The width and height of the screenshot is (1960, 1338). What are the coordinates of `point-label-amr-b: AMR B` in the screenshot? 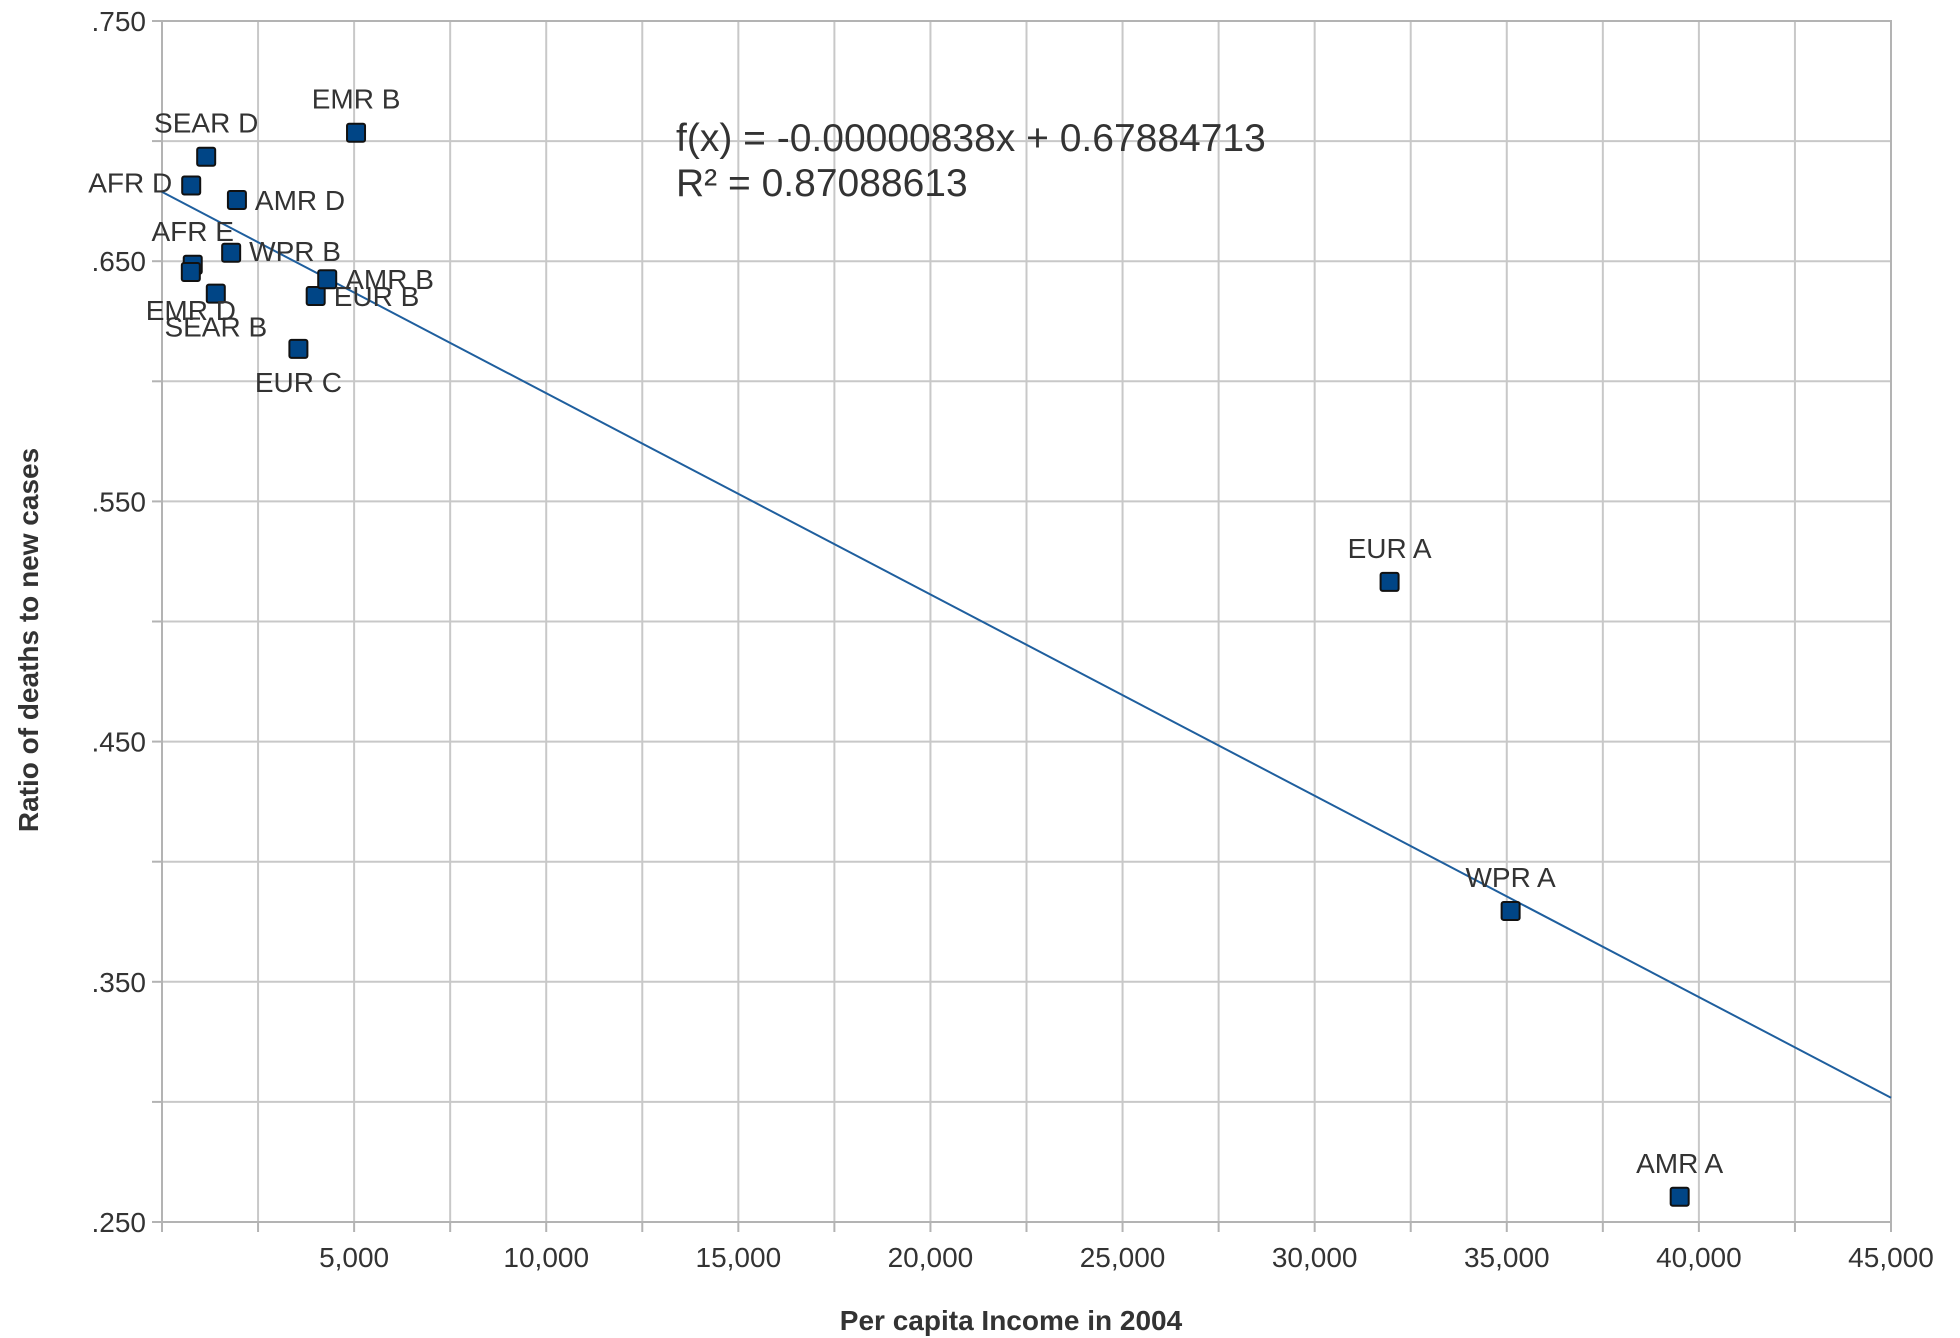 It's located at (389, 279).